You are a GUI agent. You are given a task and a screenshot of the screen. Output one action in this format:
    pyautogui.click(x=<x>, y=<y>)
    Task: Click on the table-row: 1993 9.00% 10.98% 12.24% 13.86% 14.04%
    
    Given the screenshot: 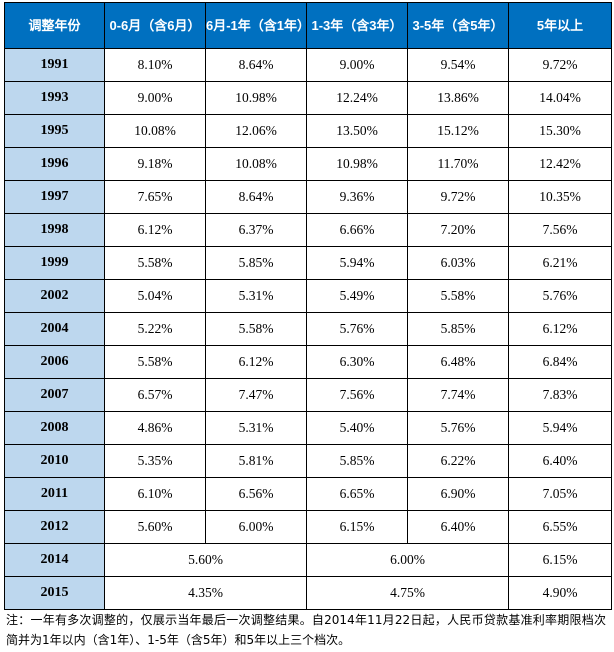 What is the action you would take?
    pyautogui.click(x=308, y=98)
    